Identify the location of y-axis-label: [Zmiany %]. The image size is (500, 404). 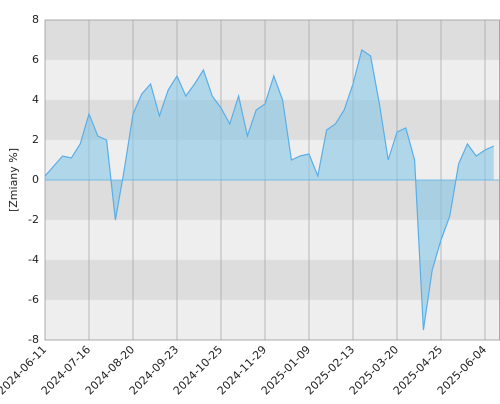
(13, 180).